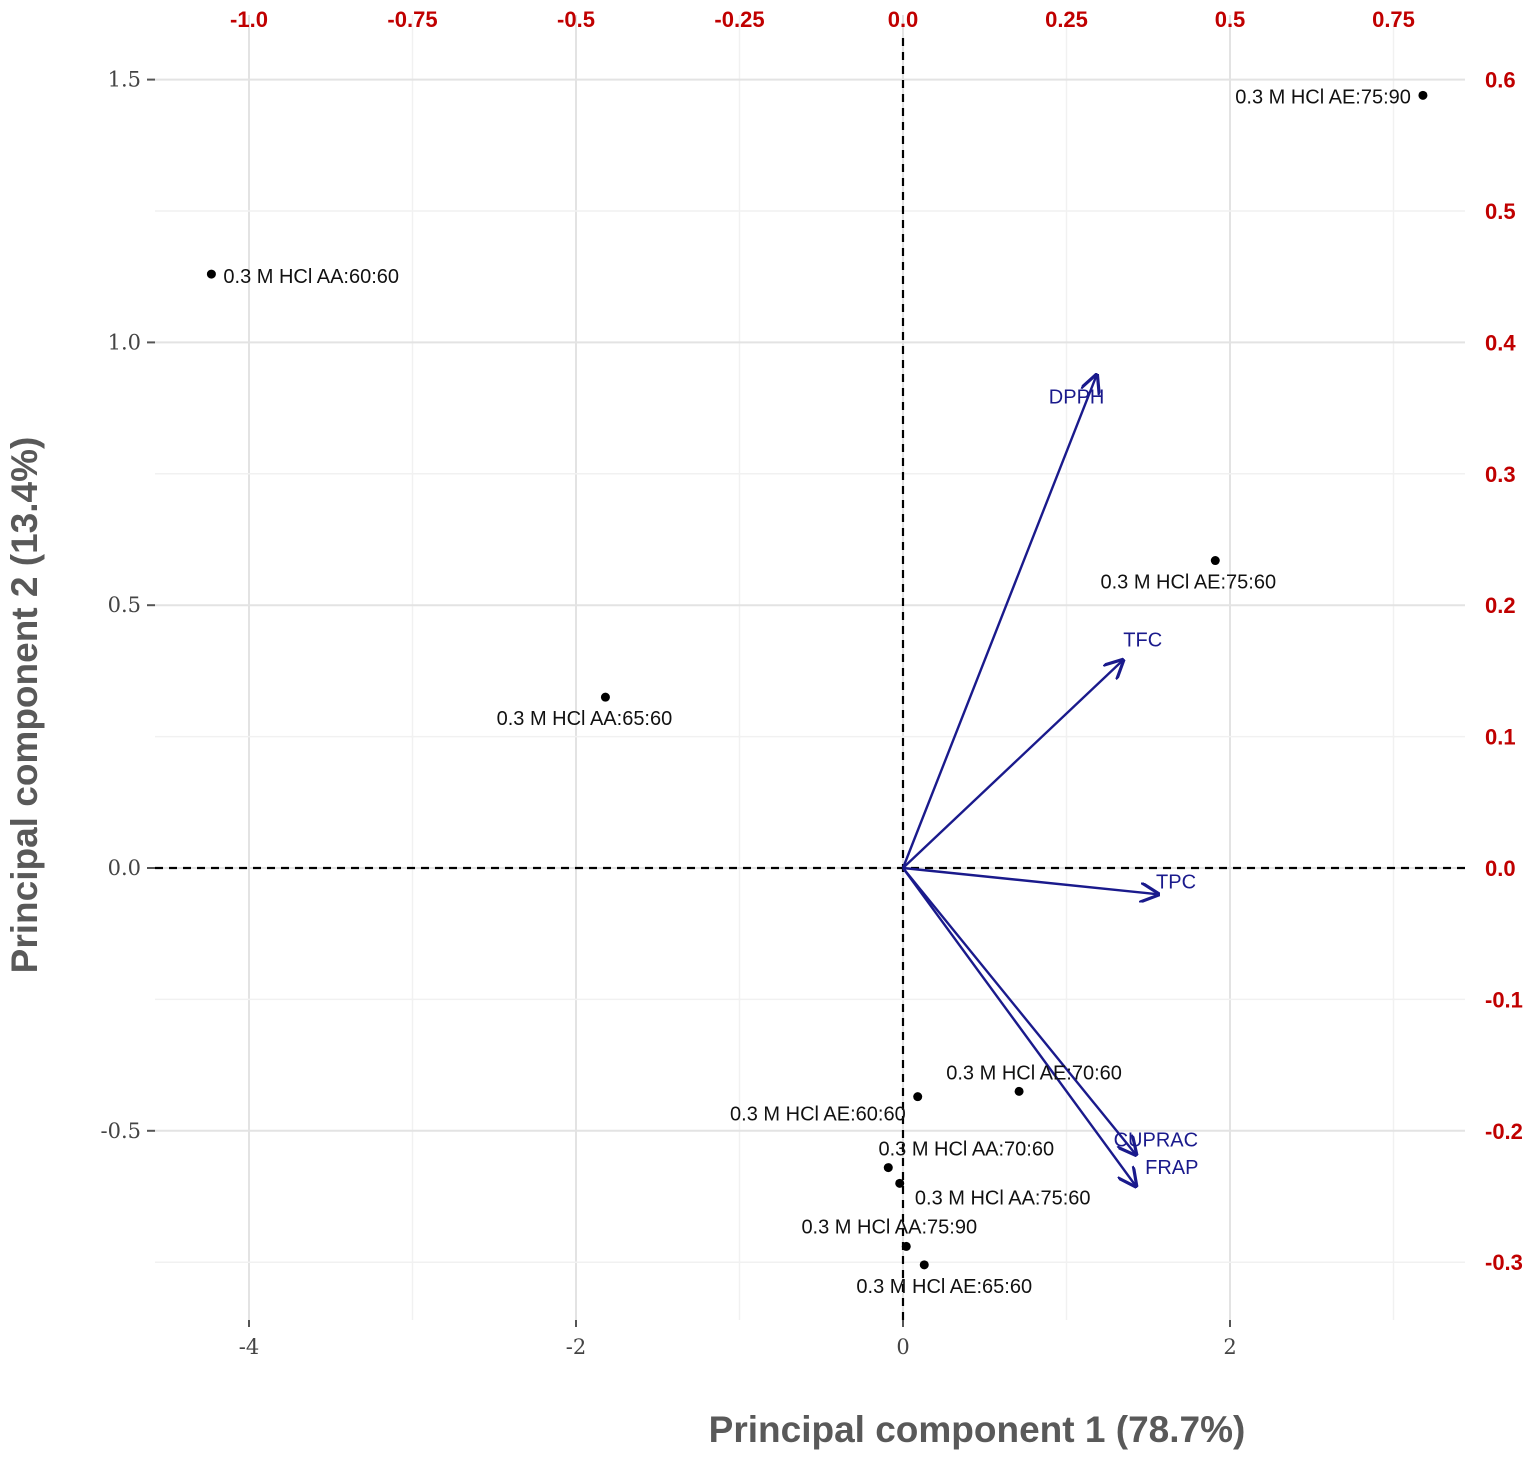 This screenshot has width=1535, height=1457. What do you see at coordinates (977, 1429) in the screenshot?
I see `x-axis-title: Principal component 1 (78.7%)` at bounding box center [977, 1429].